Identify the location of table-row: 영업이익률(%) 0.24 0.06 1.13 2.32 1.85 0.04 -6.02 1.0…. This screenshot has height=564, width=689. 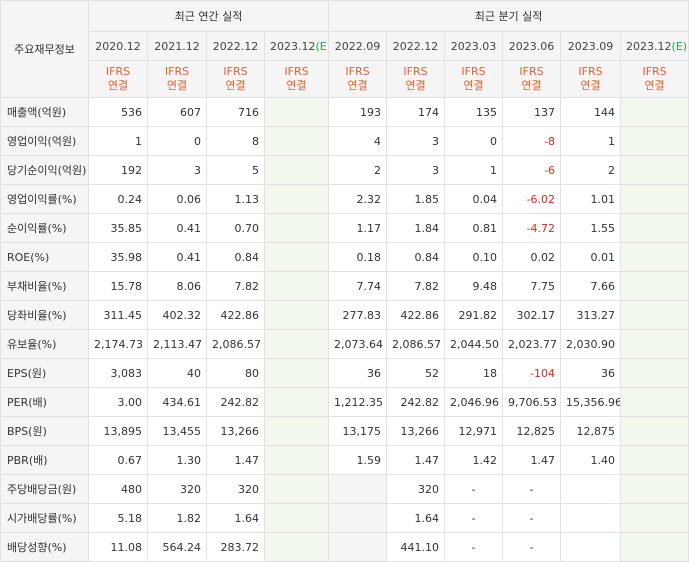
(344, 199).